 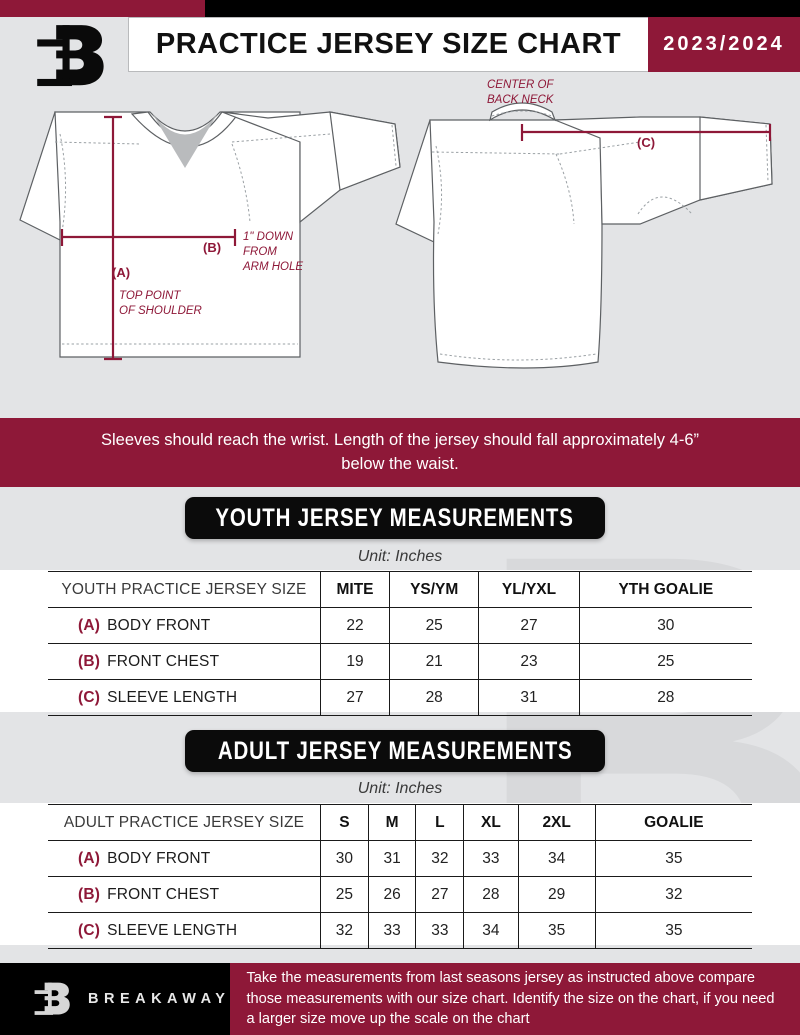 What do you see at coordinates (557, 930) in the screenshot?
I see `adult-cell-2-4: 35` at bounding box center [557, 930].